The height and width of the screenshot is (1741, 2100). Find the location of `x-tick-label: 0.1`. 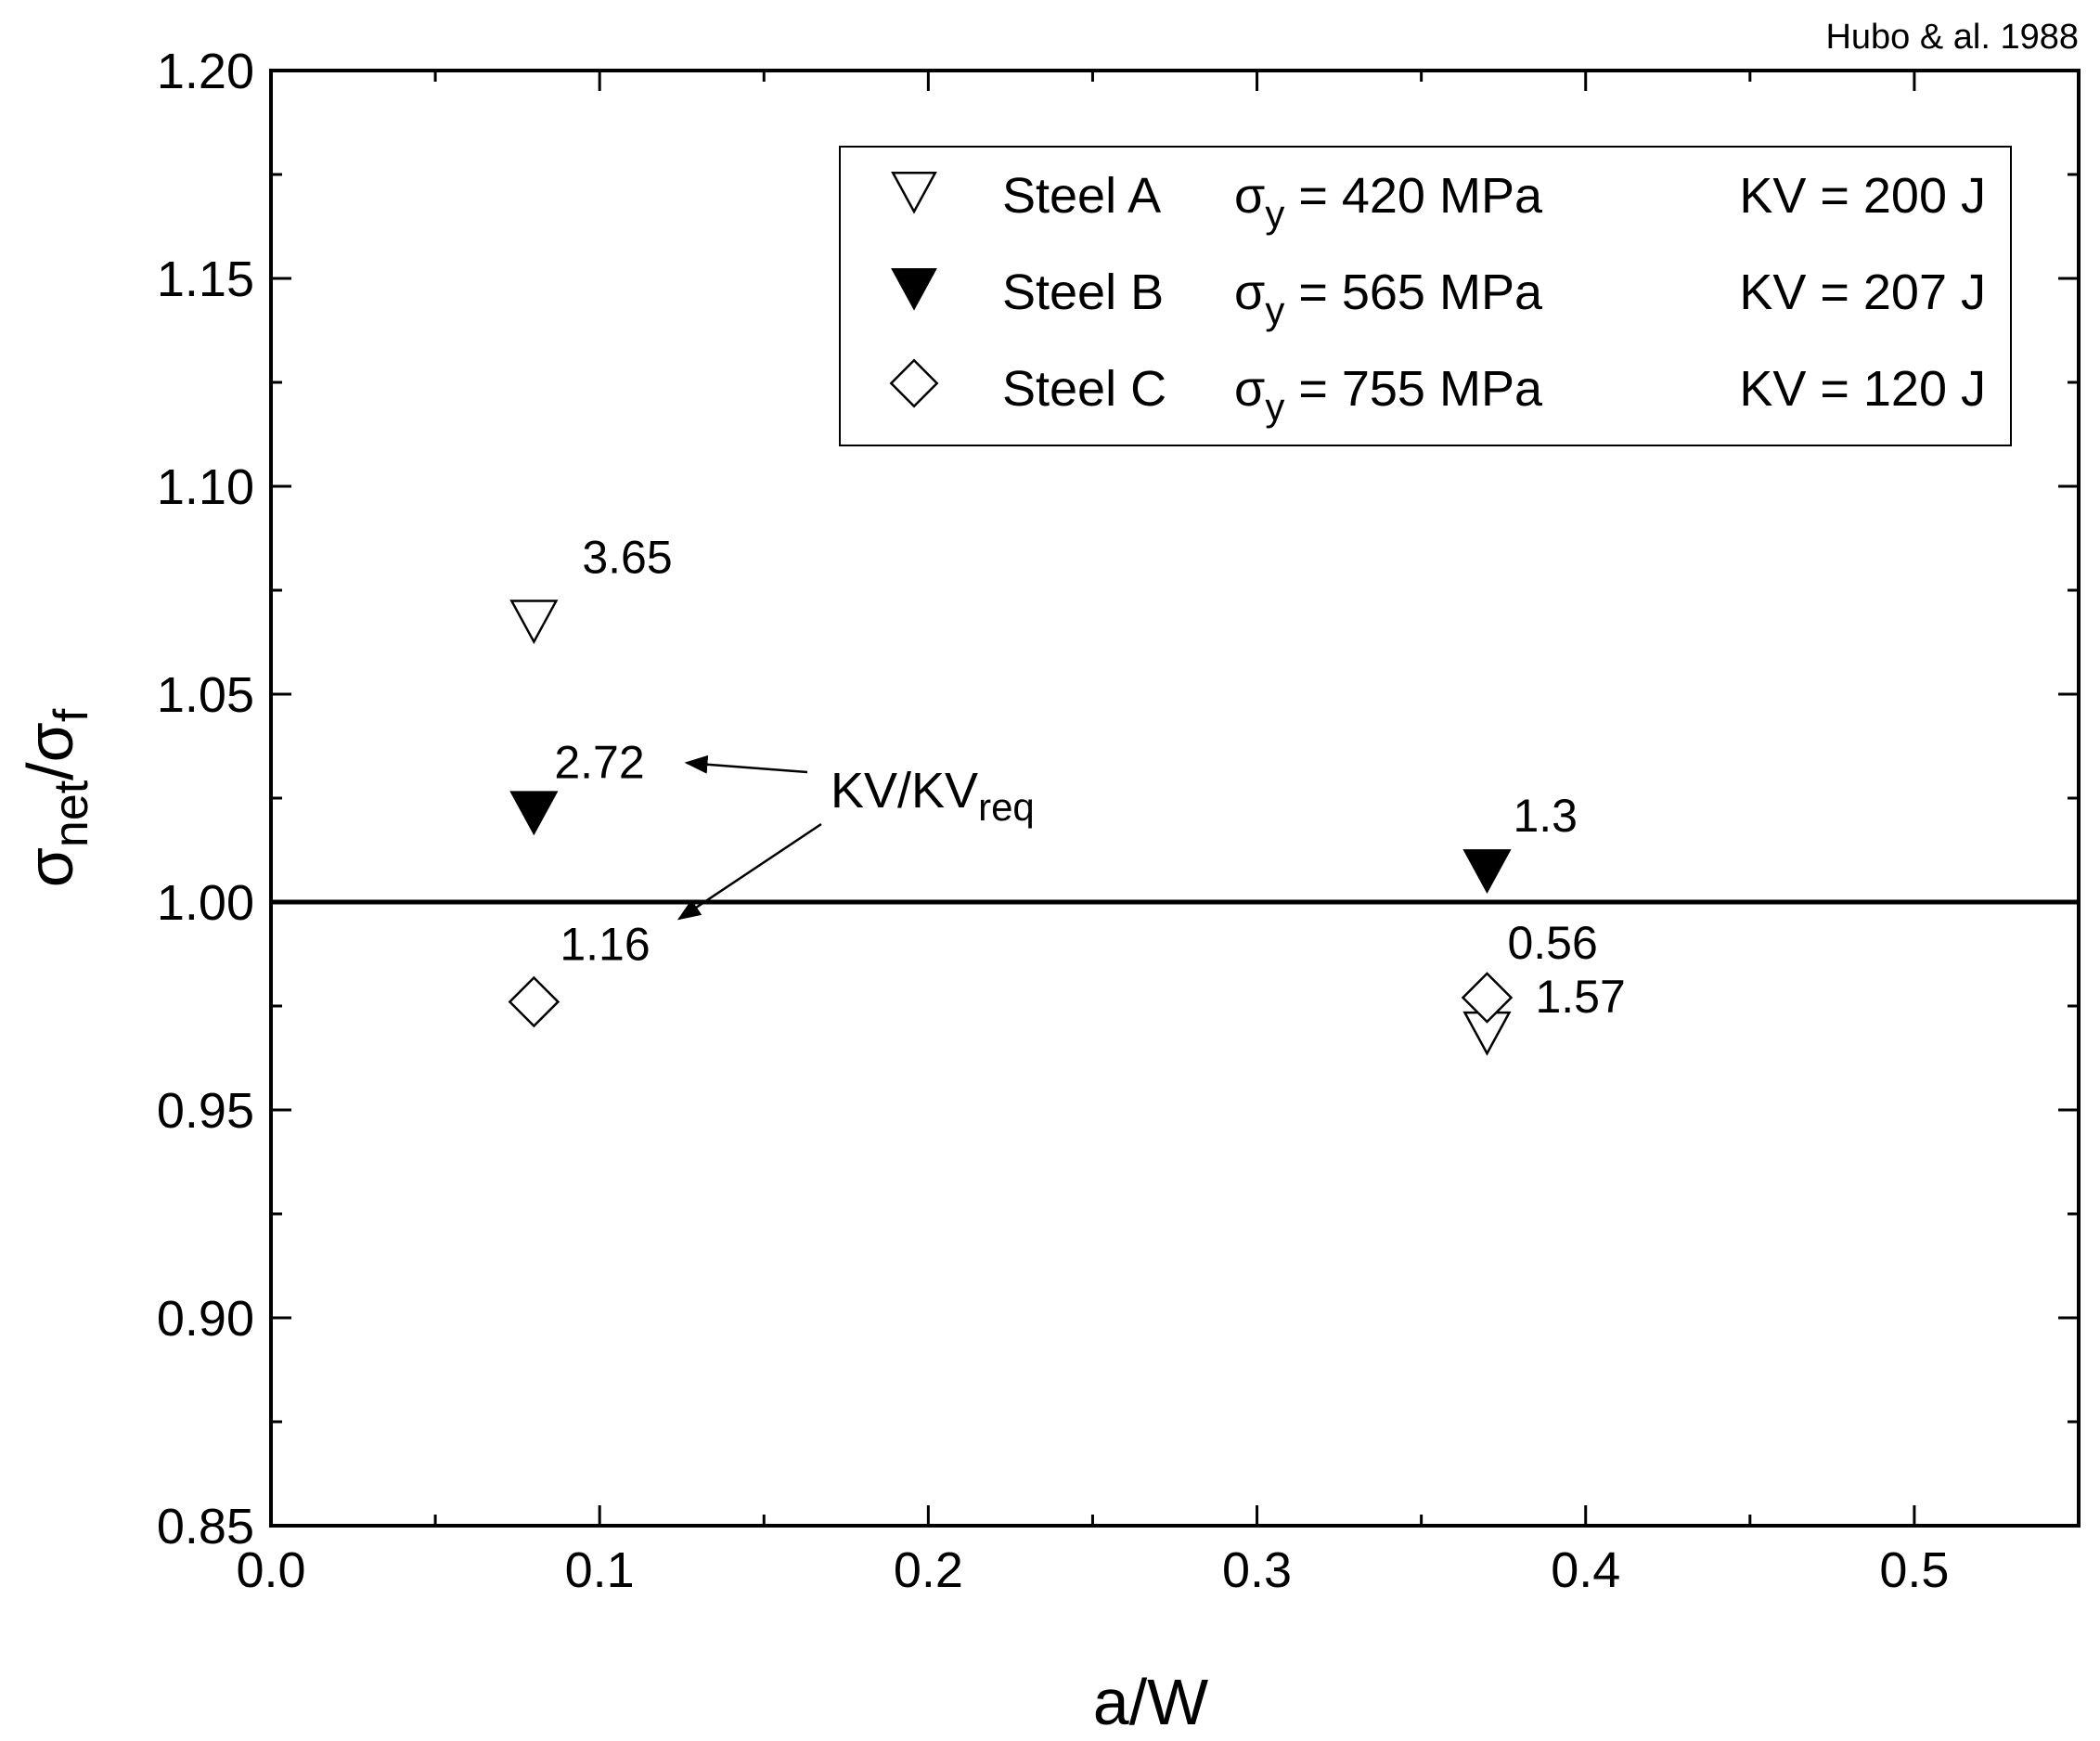

x-tick-label: 0.1 is located at coordinates (600, 1570).